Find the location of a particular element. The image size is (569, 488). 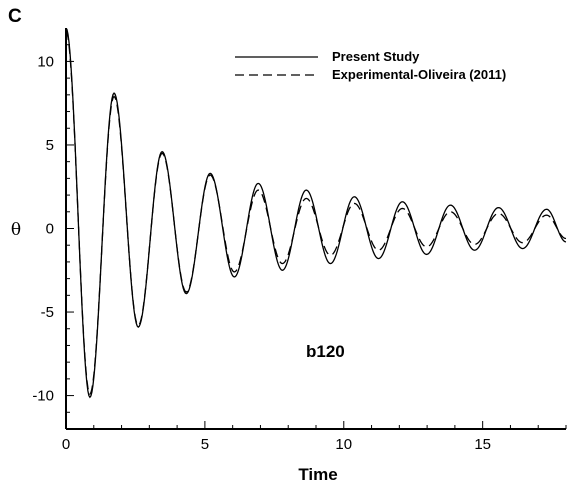

x-axis-title: Time is located at coordinates (317, 474).